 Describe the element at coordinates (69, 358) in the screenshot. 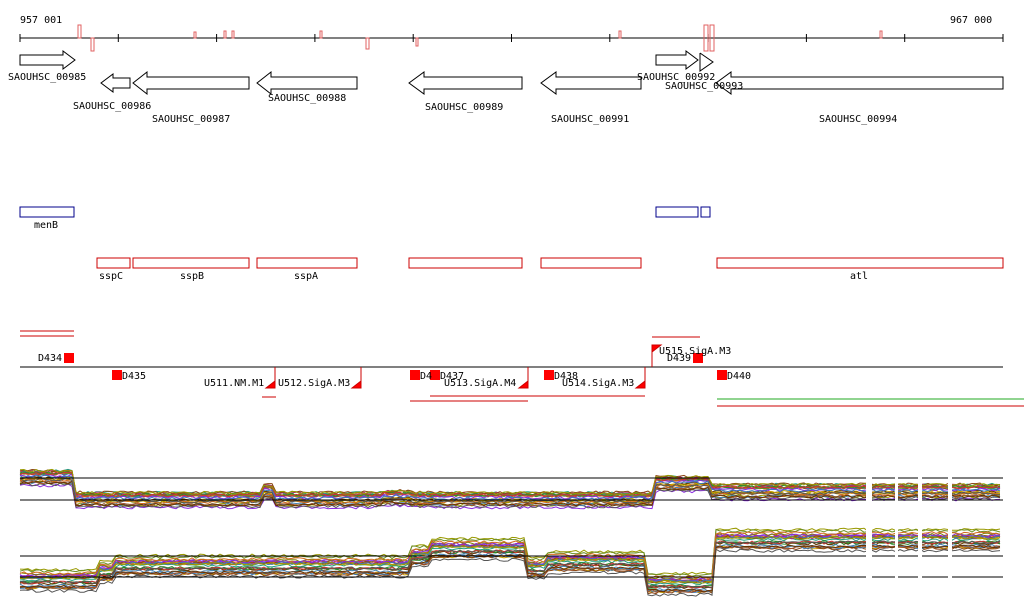

I see `segment-D434-marker` at that location.